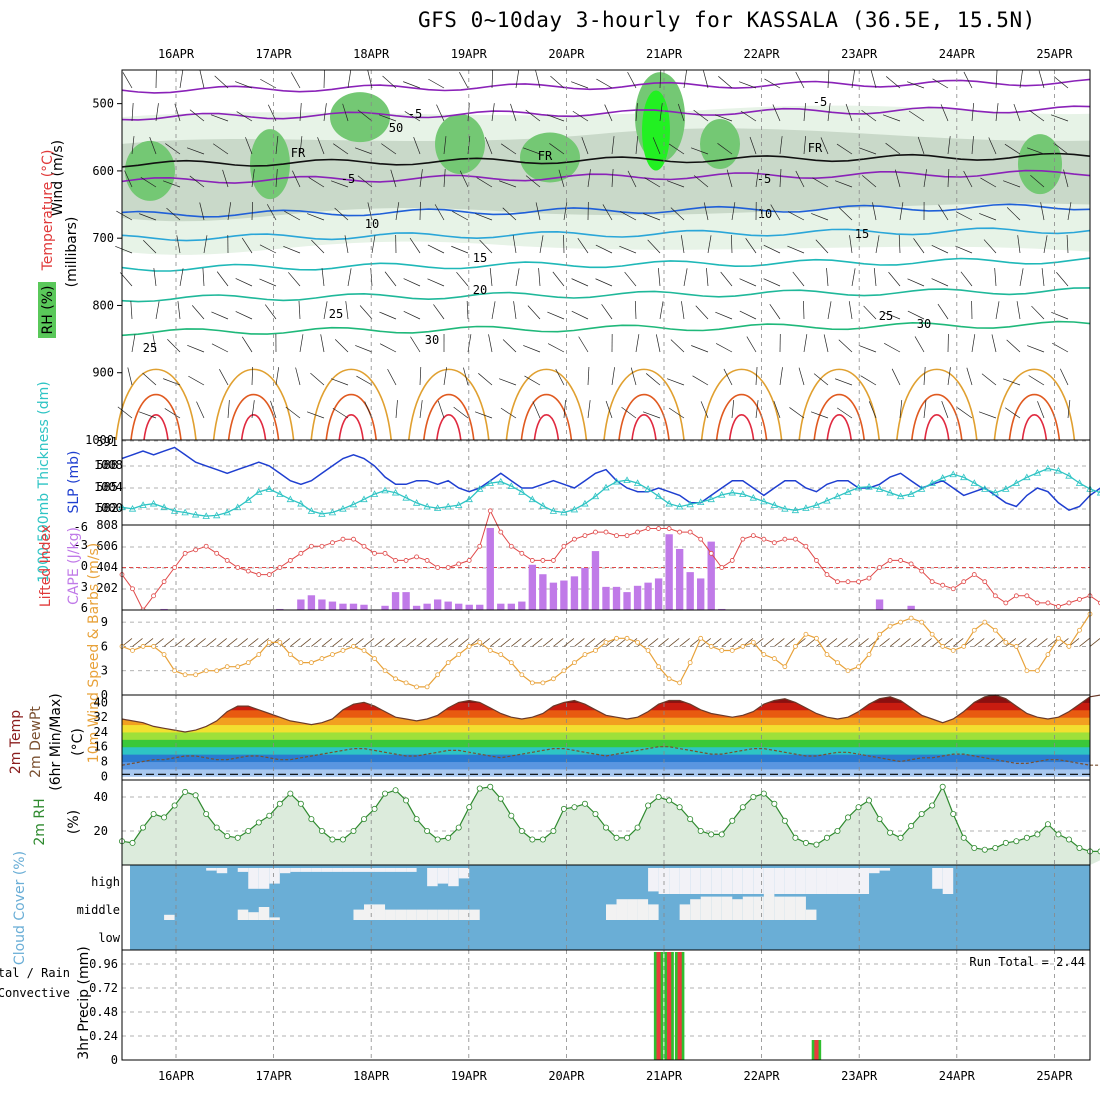 The height and width of the screenshot is (1100, 1100). What do you see at coordinates (36, 742) in the screenshot?
I see `axis-label-2m-dewpt: 2m DewPt` at bounding box center [36, 742].